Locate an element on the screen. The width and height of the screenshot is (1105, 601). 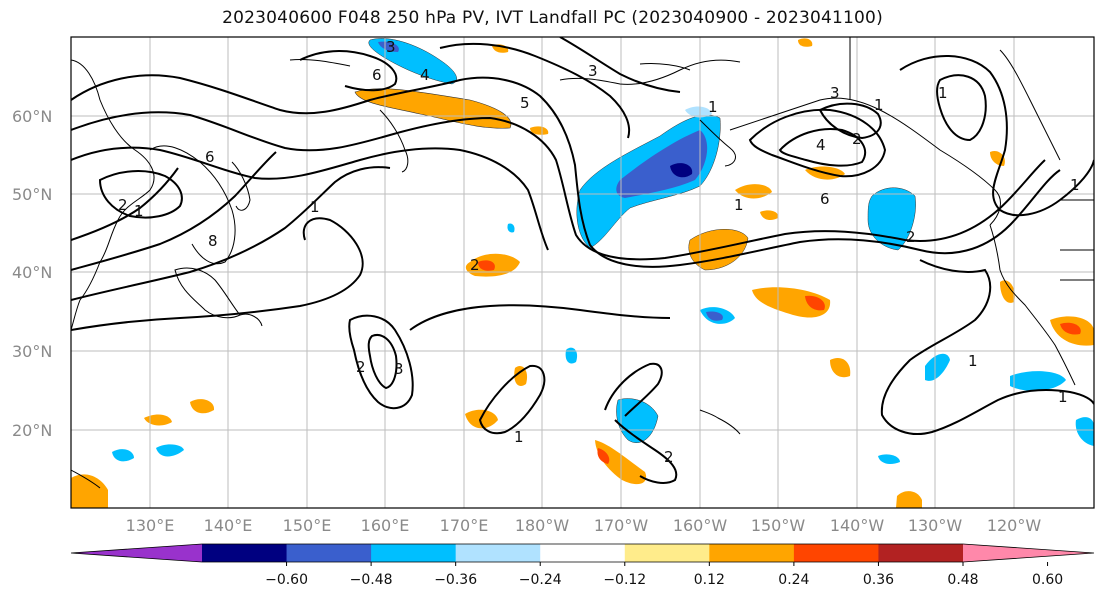
contour-label: 5 is located at coordinates (525, 103).